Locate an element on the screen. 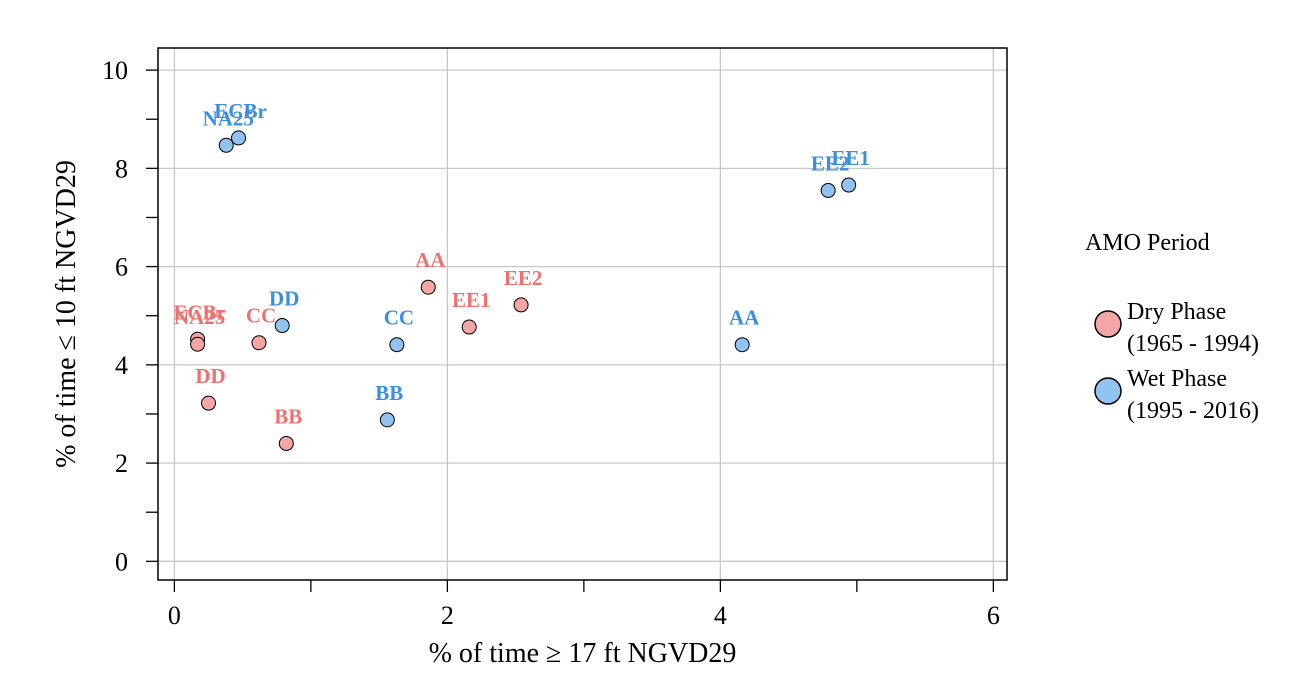  y-axis: 0 2 4 6 8 10 is located at coordinates (130, 316).